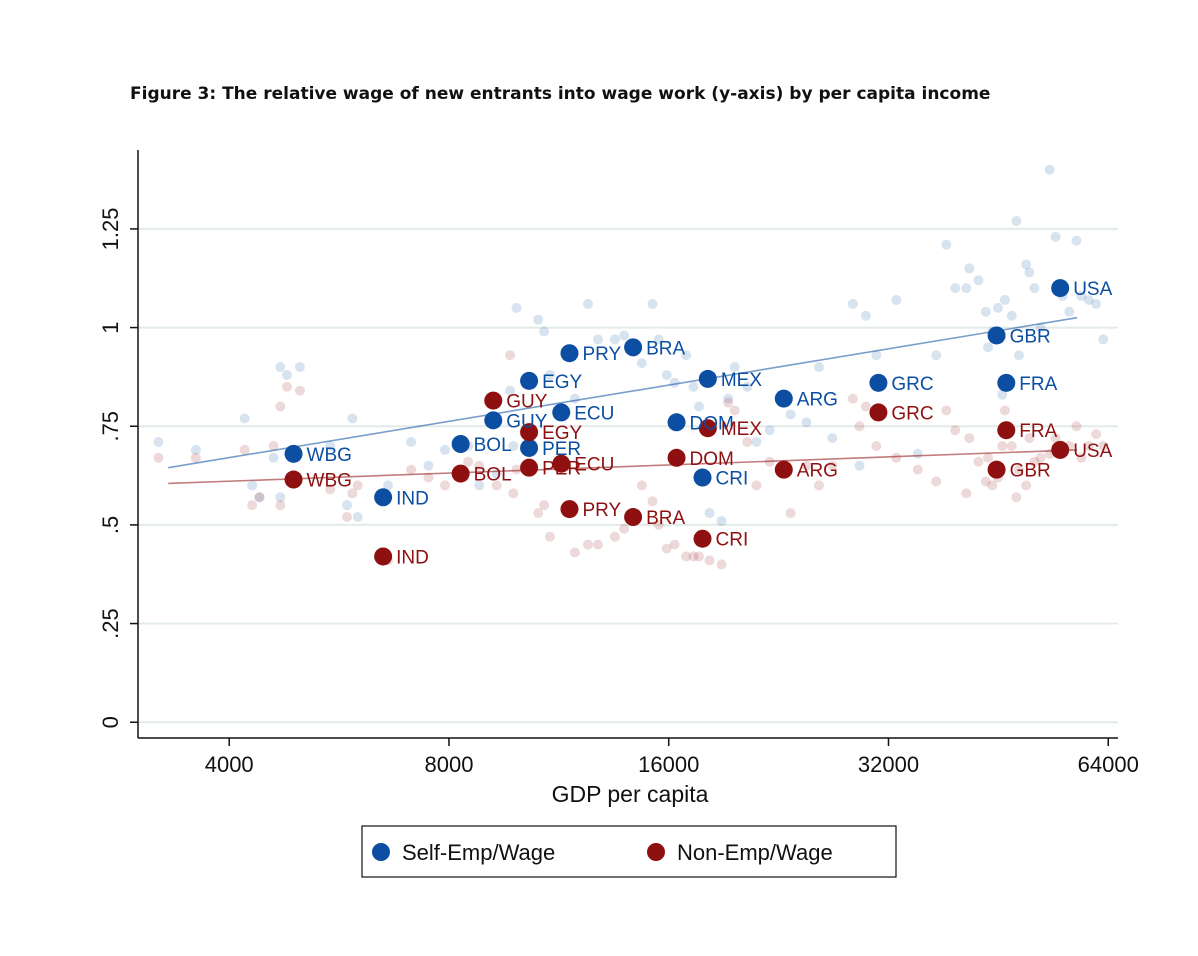  Describe the element at coordinates (478, 852) in the screenshot. I see `legend-label-self-emp: Self-Emp/Wage` at that location.